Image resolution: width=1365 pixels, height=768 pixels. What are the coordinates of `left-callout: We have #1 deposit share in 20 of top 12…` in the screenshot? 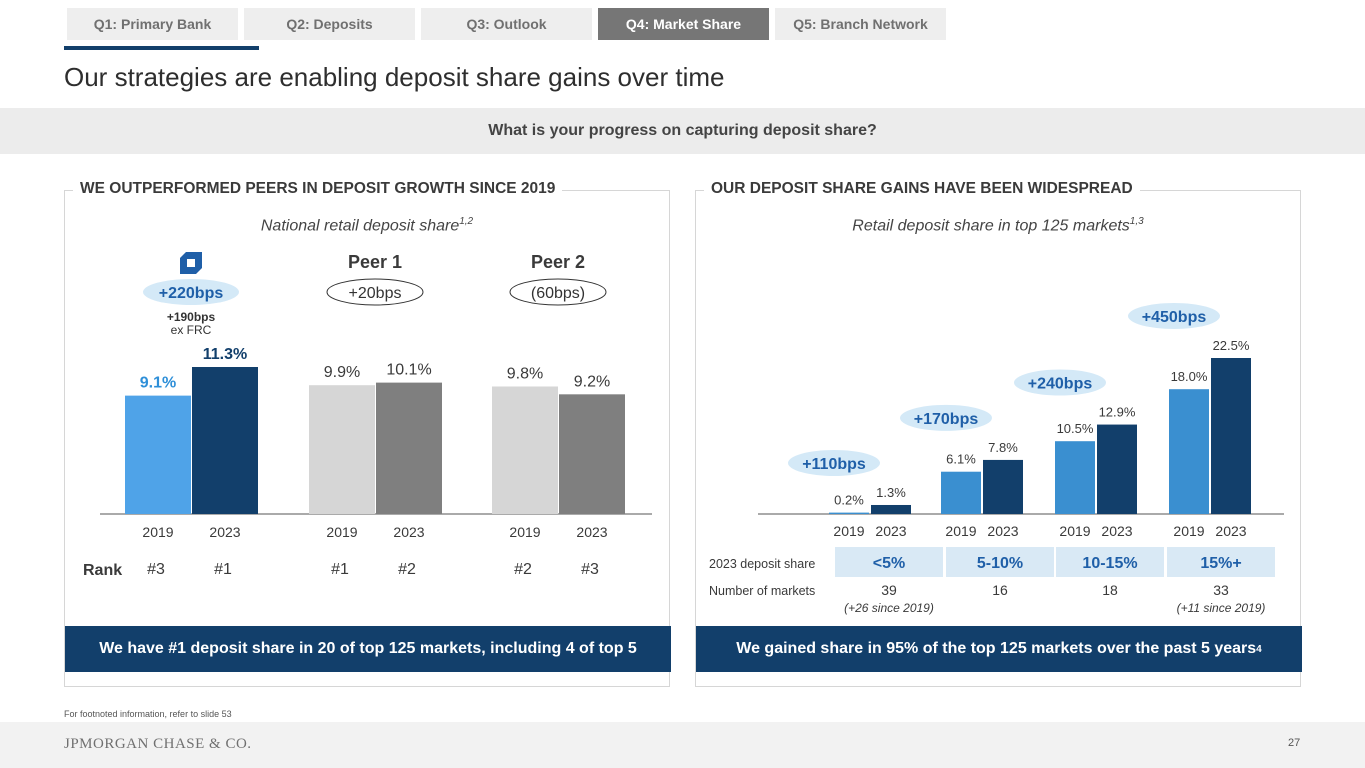 It's located at (368, 649).